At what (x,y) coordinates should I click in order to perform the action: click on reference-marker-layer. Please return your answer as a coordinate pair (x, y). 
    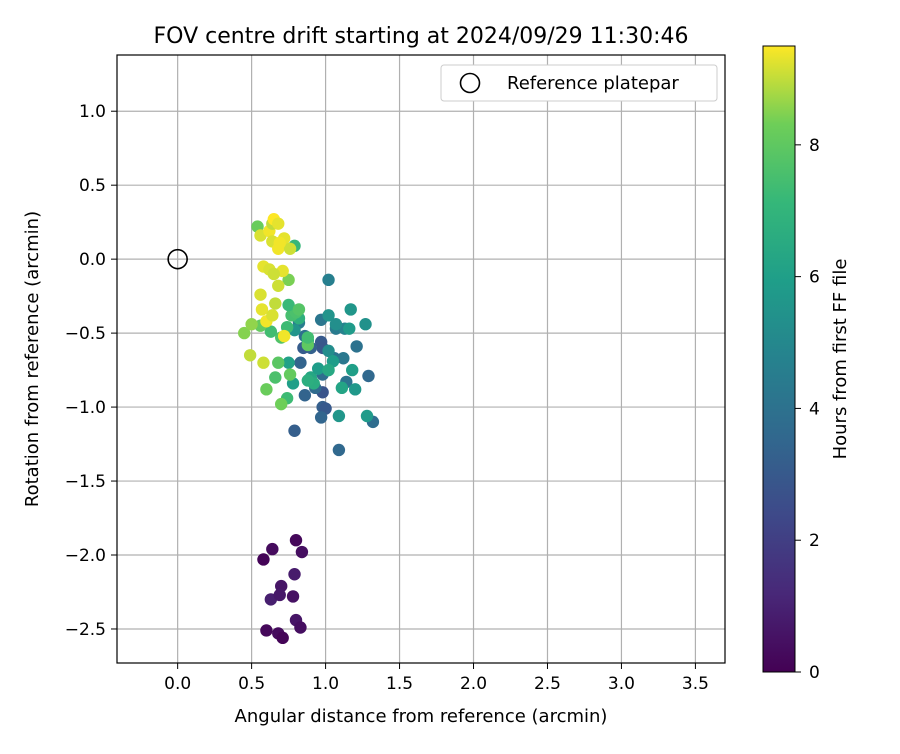
    Looking at the image, I should click on (177, 259).